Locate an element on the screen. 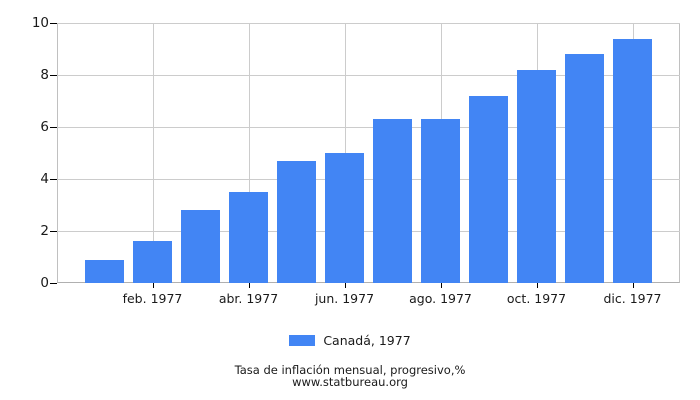  legend-swatch is located at coordinates (302, 340).